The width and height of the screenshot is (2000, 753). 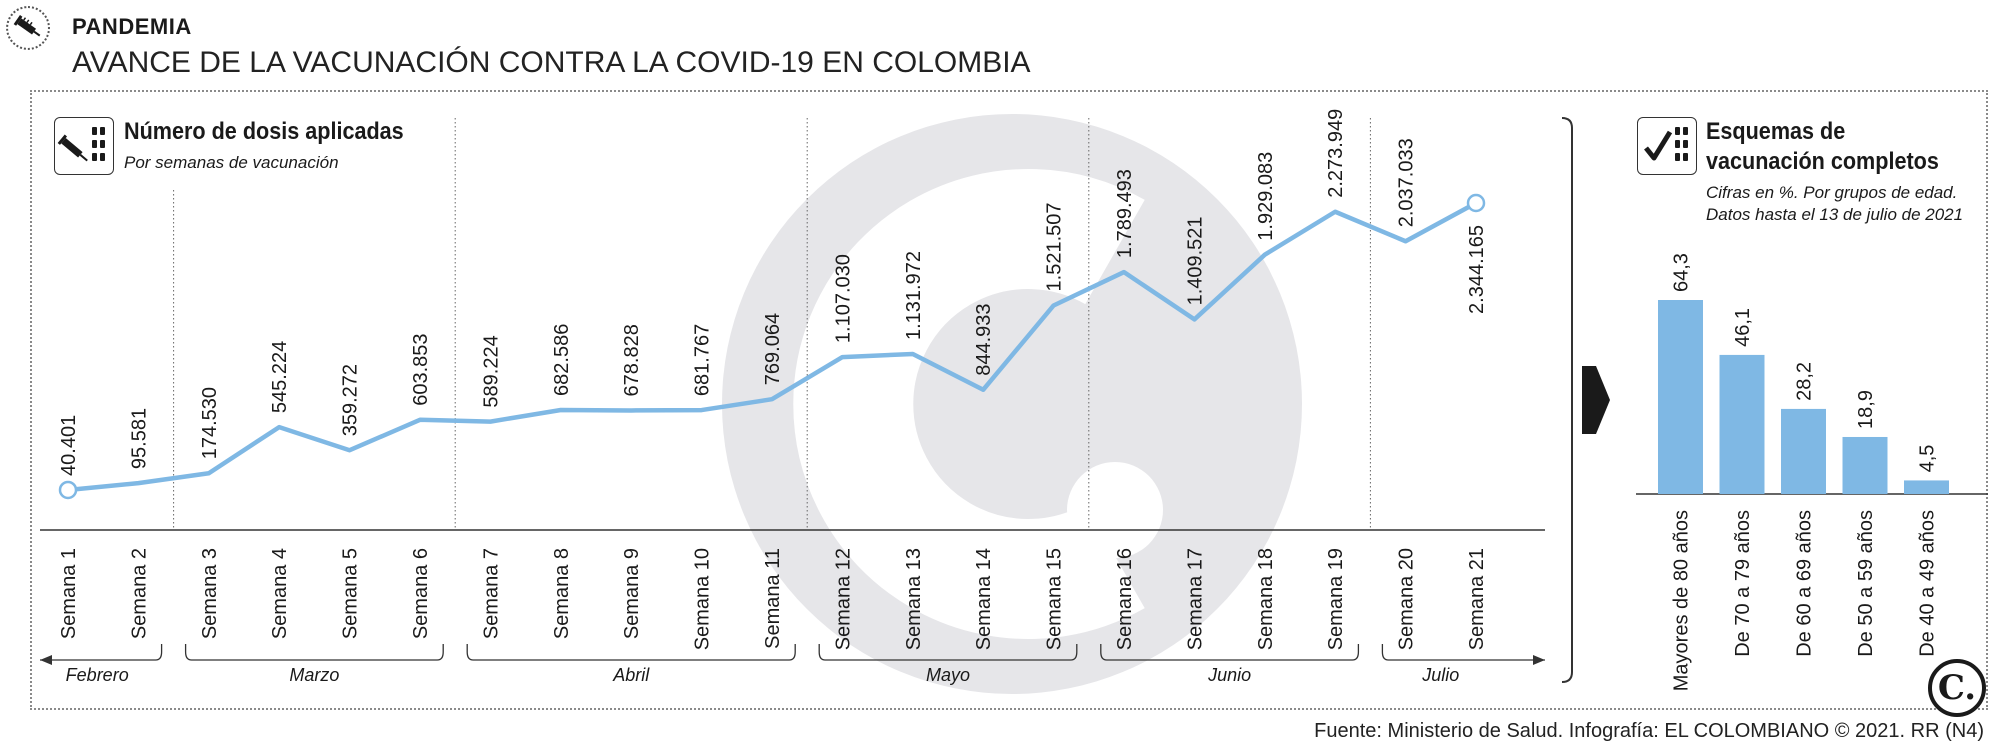 What do you see at coordinates (1539, 660) in the screenshot?
I see `timeline-arrow-right-icon` at bounding box center [1539, 660].